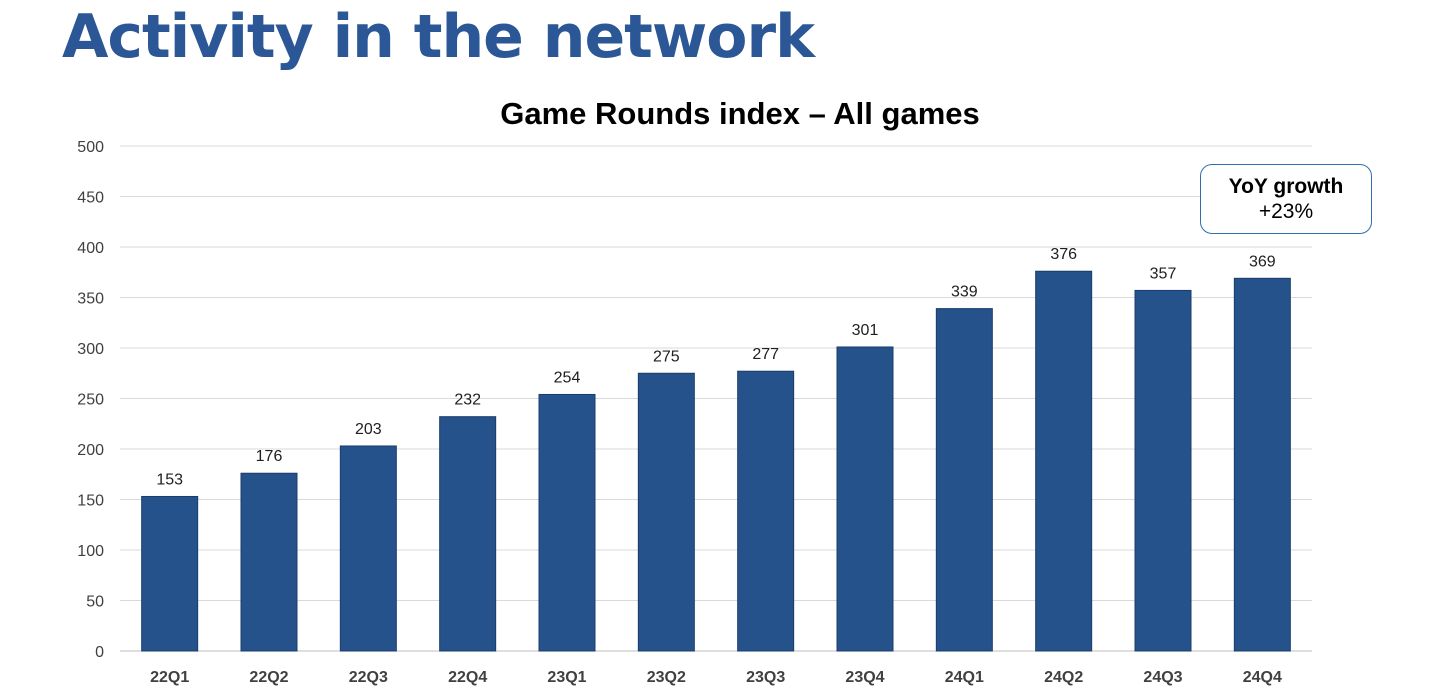 This screenshot has height=696, width=1456. Describe the element at coordinates (964, 677) in the screenshot. I see `x-tick-label-24Q1: 24Q1` at that location.